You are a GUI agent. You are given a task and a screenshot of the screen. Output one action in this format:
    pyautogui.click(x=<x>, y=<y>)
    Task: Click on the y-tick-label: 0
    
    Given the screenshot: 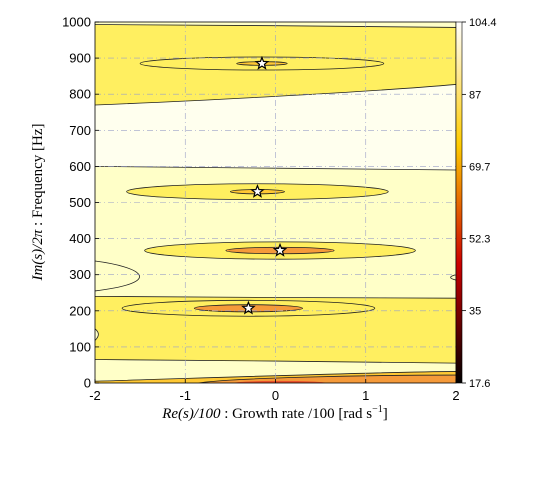 What is the action you would take?
    pyautogui.click(x=87, y=383)
    